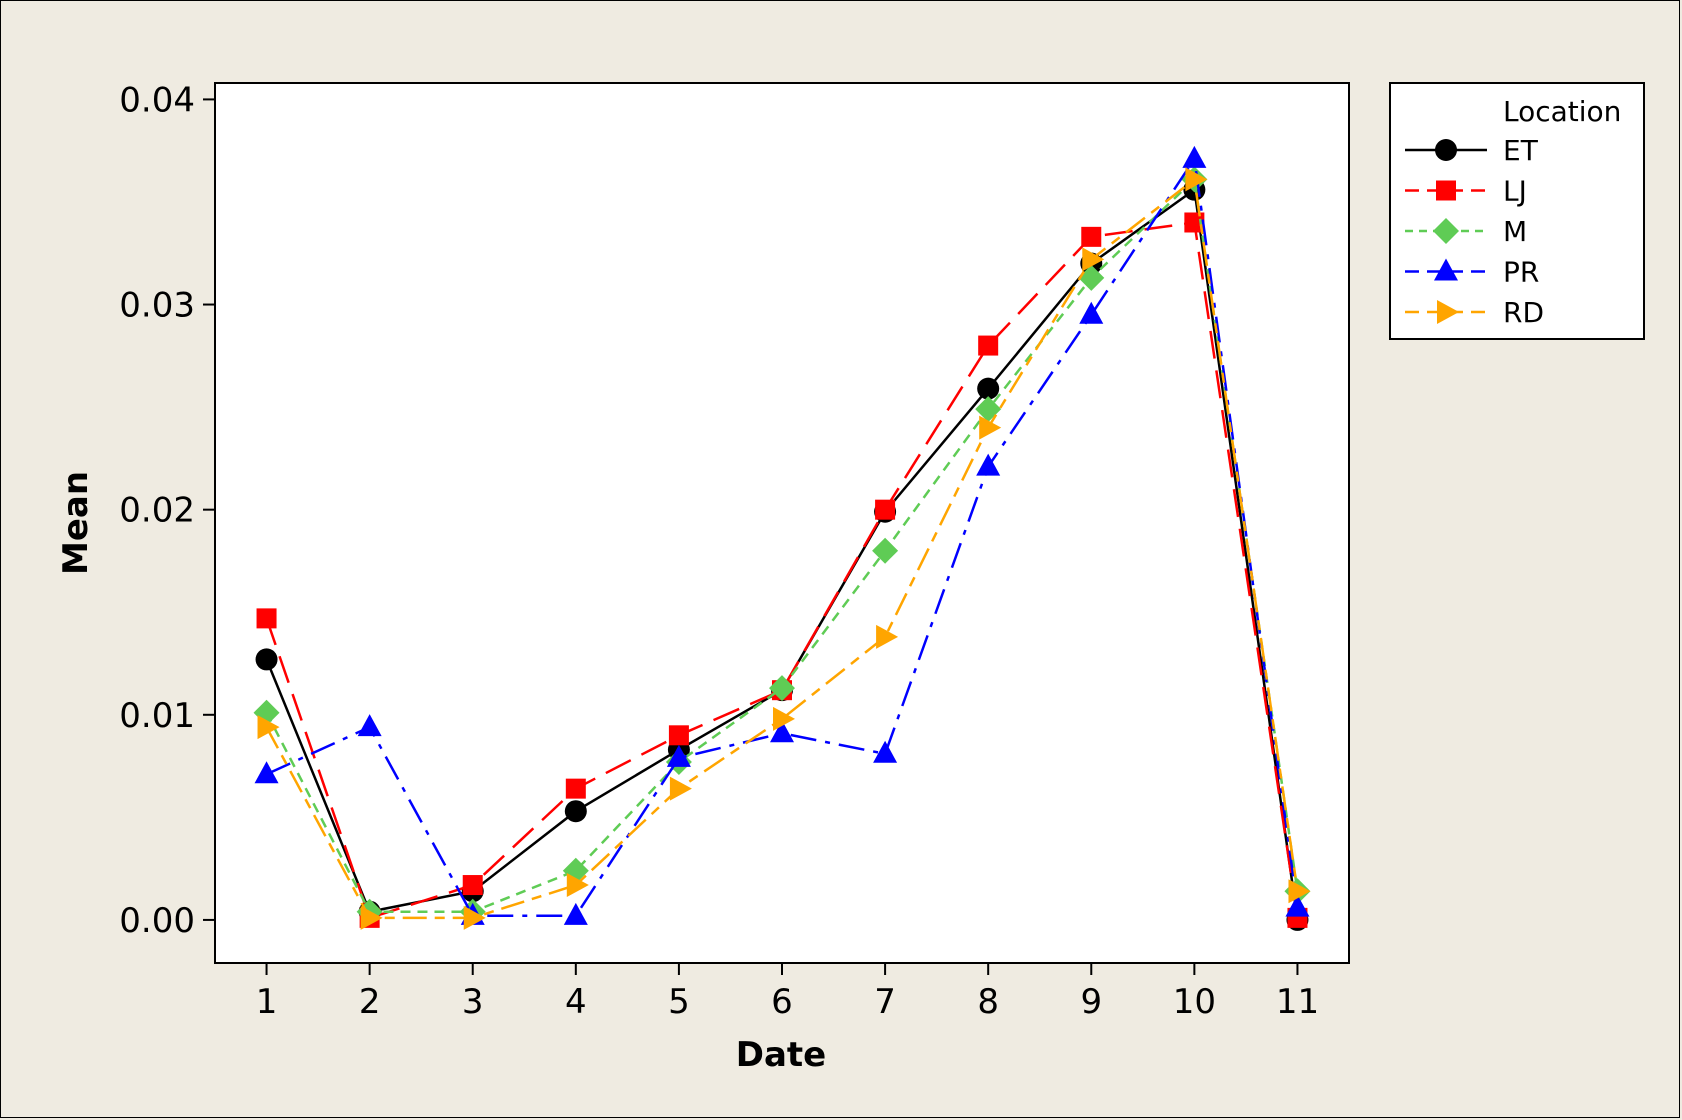 Image resolution: width=1682 pixels, height=1120 pixels. I want to click on y-tick-label: 0.03, so click(157, 306).